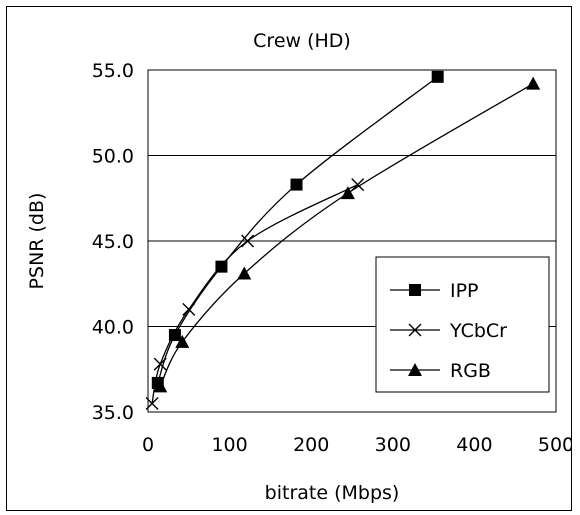  What do you see at coordinates (464, 291) in the screenshot?
I see `legend-label-ipp: IPP` at bounding box center [464, 291].